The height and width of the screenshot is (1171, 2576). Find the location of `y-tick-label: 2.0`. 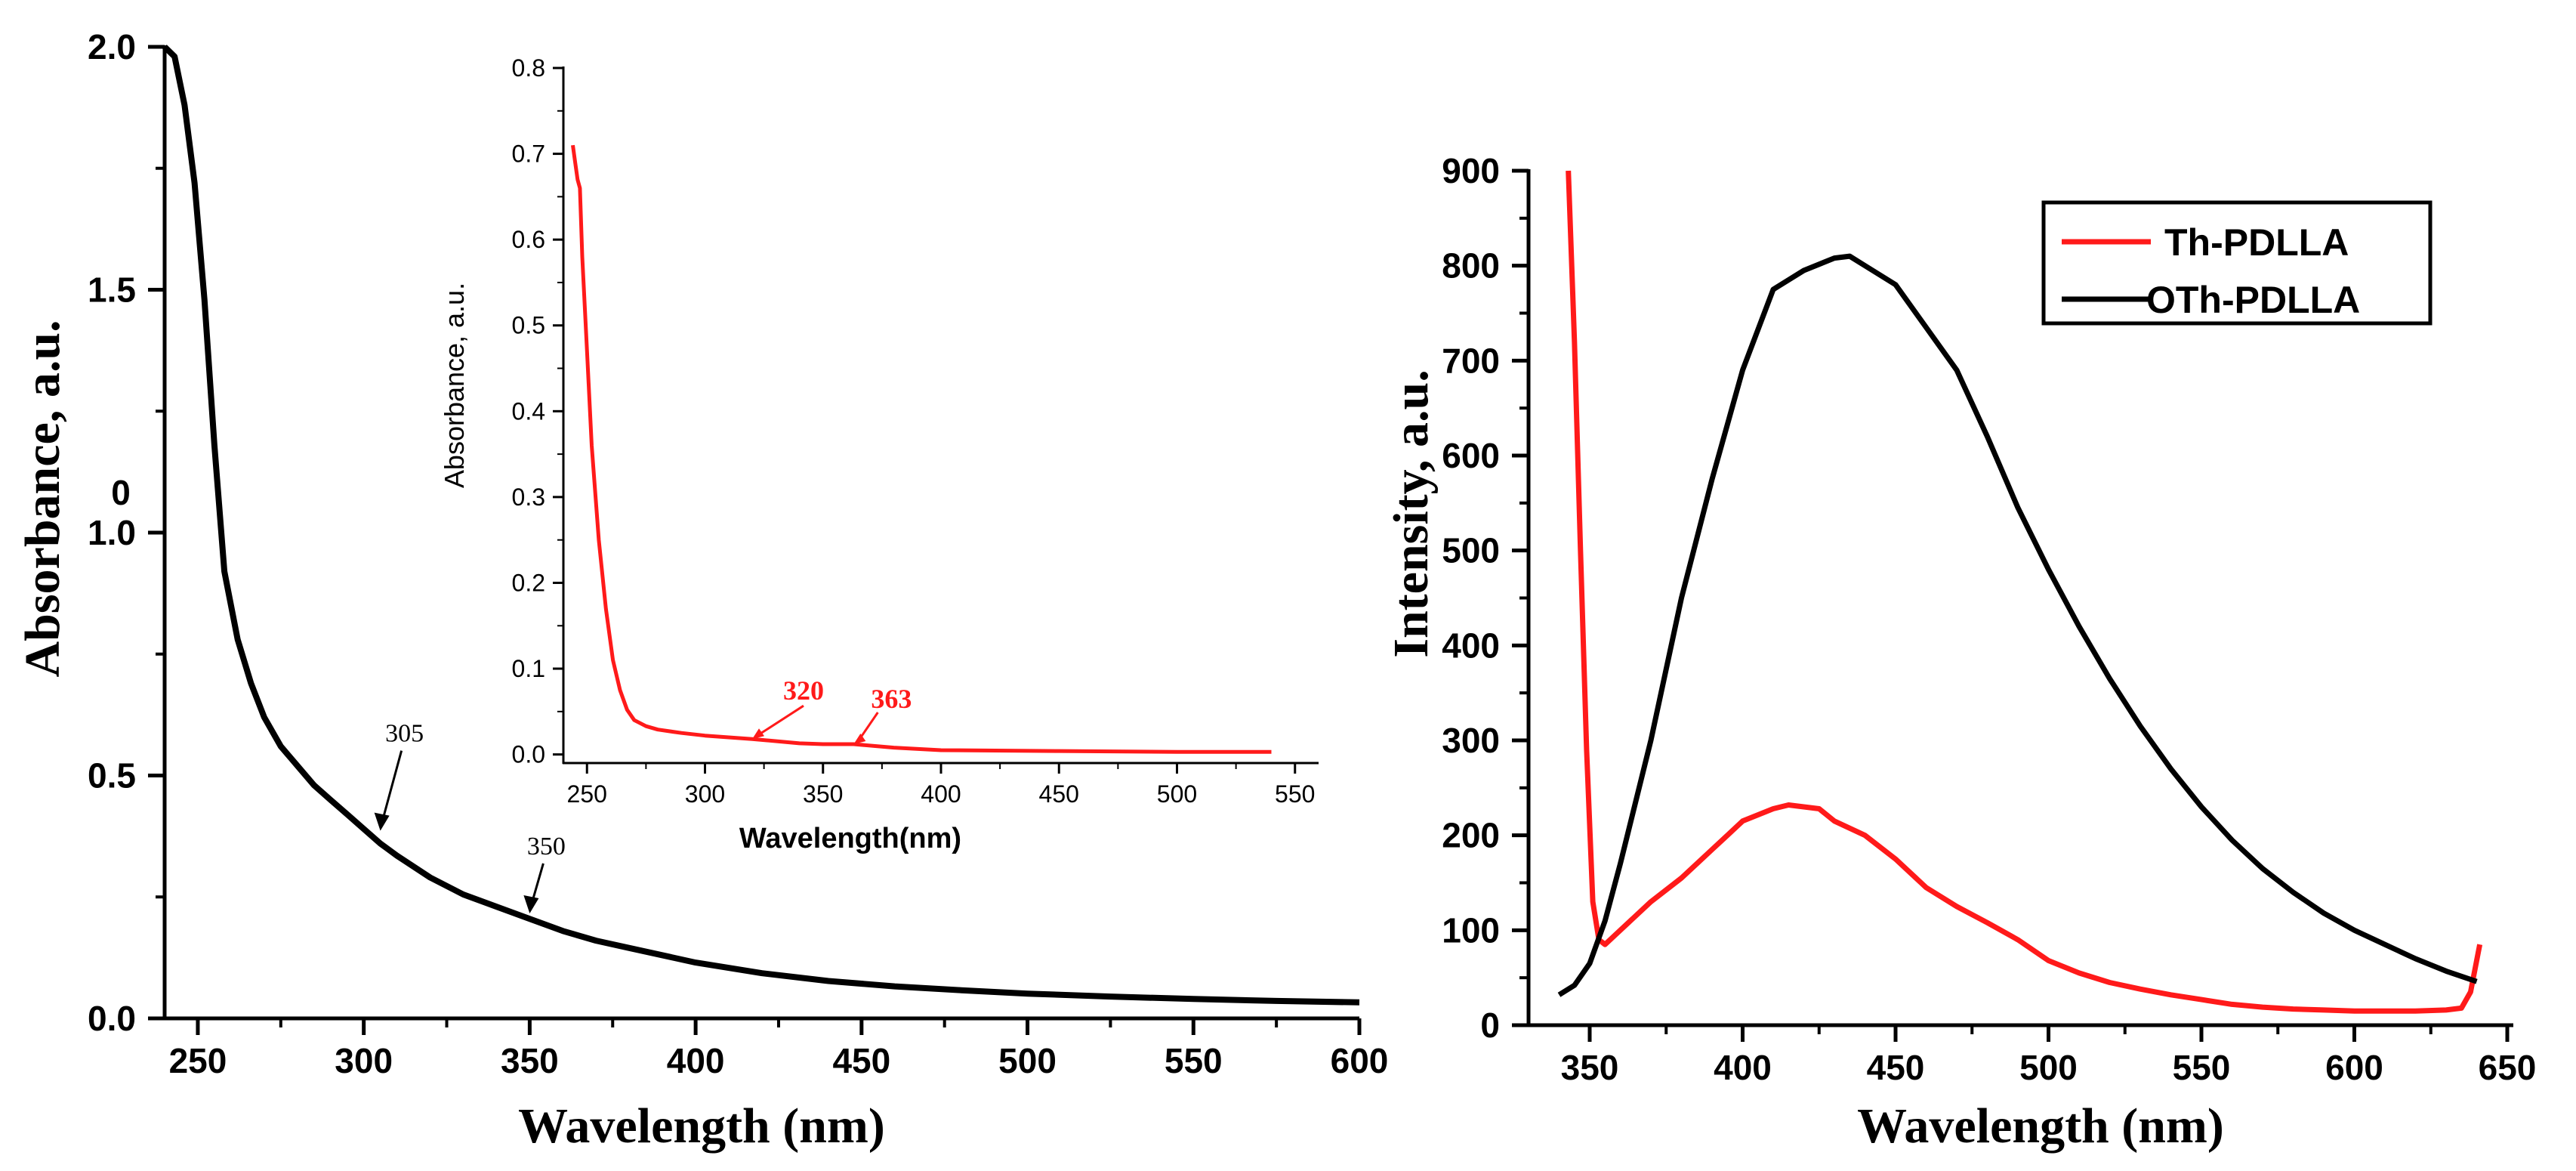

y-tick-label: 2.0 is located at coordinates (112, 46).